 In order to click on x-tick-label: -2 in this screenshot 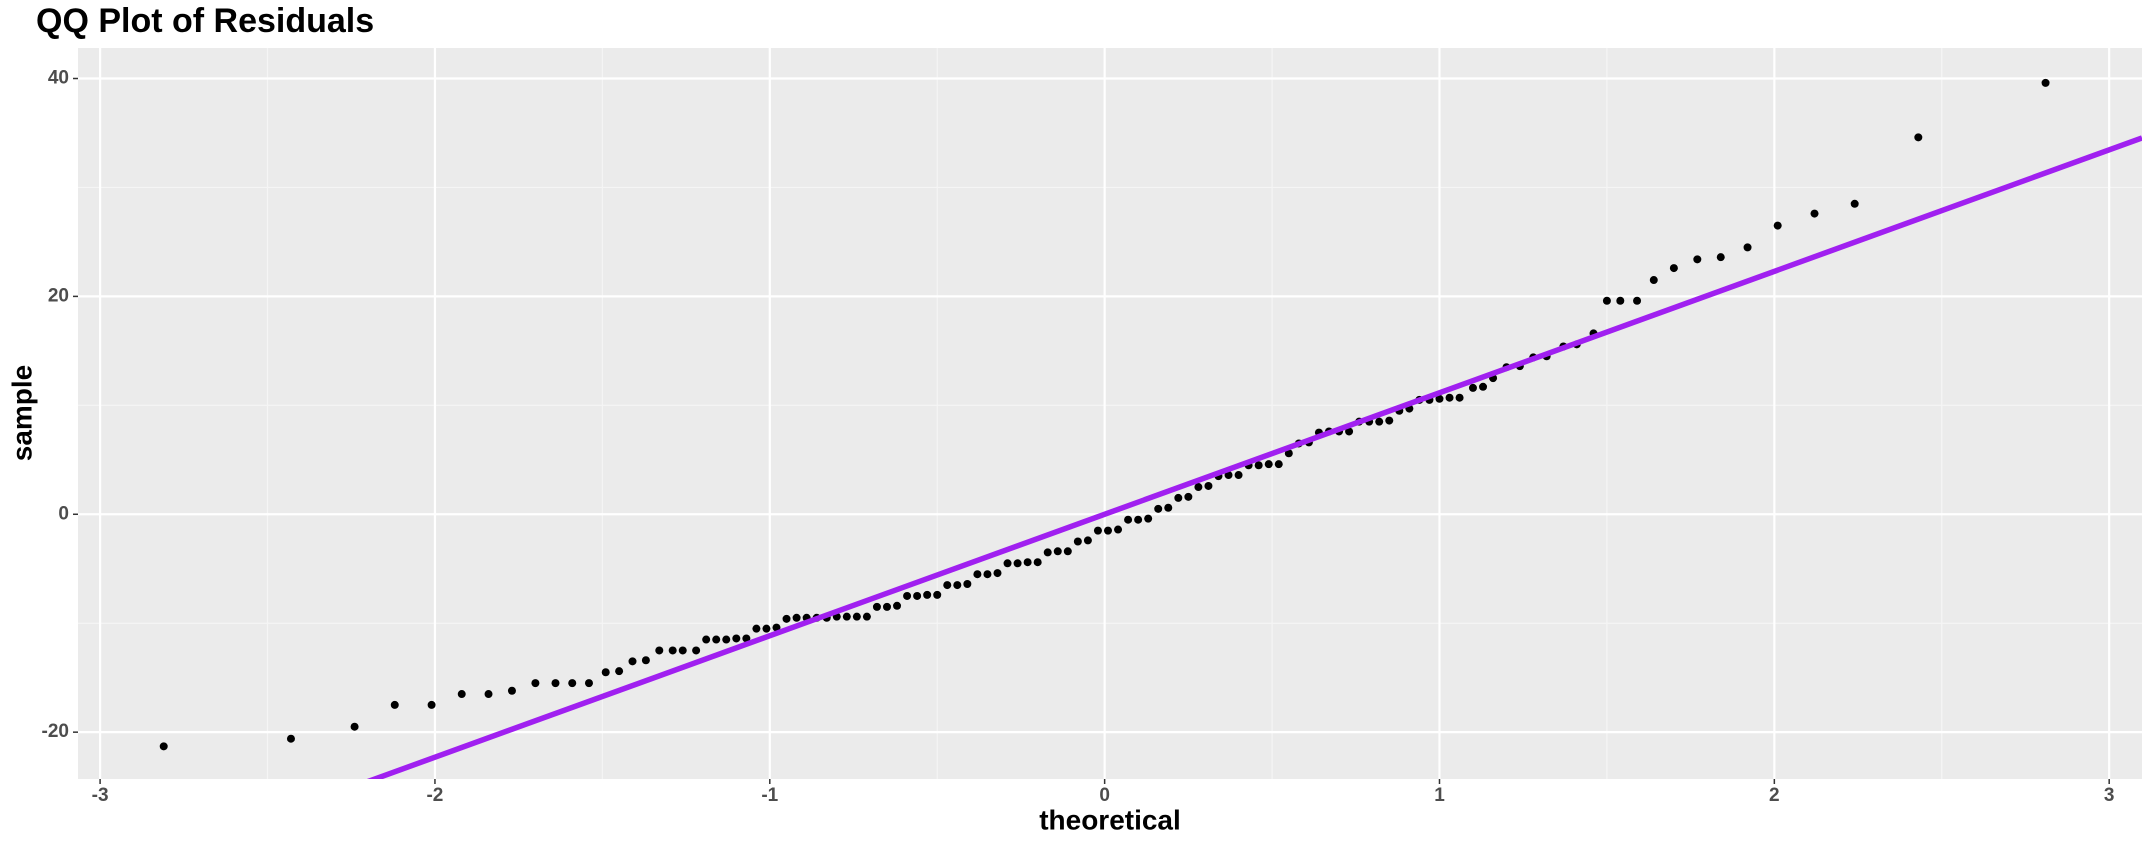, I will do `click(434, 795)`.